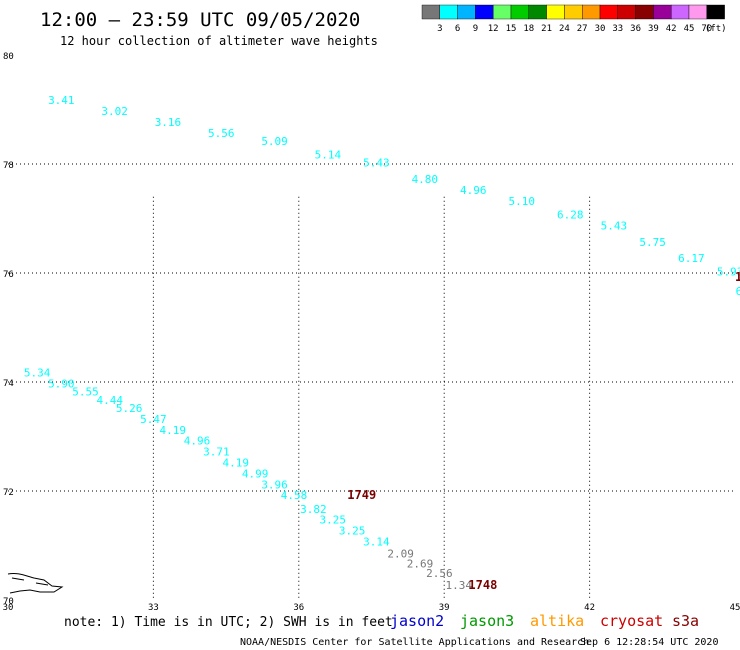 The height and width of the screenshot is (650, 740). What do you see at coordinates (168, 122) in the screenshot?
I see `wave-height-label: 3.16` at bounding box center [168, 122].